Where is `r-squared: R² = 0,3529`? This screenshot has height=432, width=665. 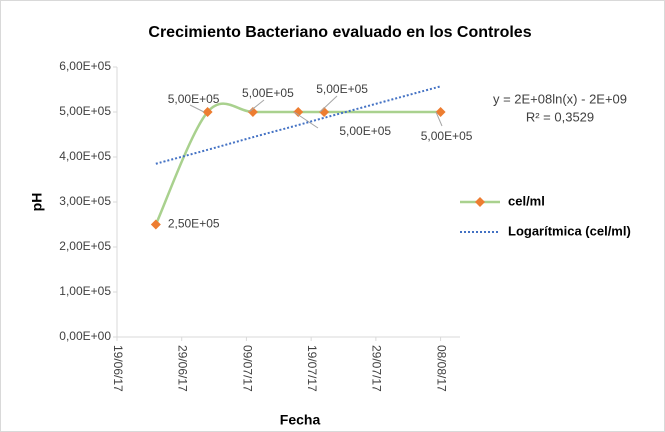
r-squared: R² = 0,3529 is located at coordinates (560, 116).